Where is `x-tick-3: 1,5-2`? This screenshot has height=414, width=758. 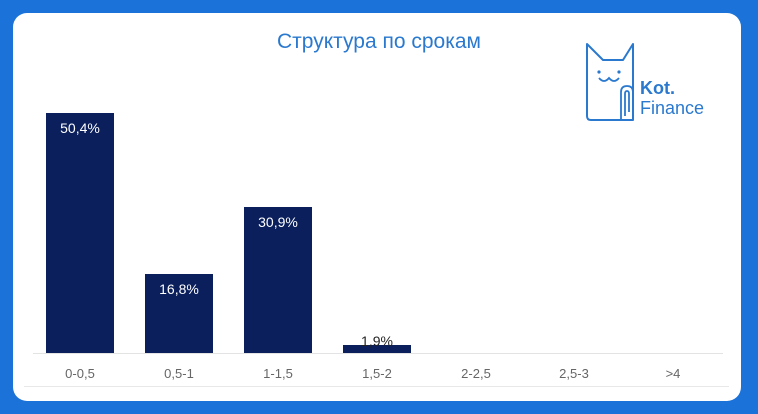 x-tick-3: 1,5-2 is located at coordinates (377, 373).